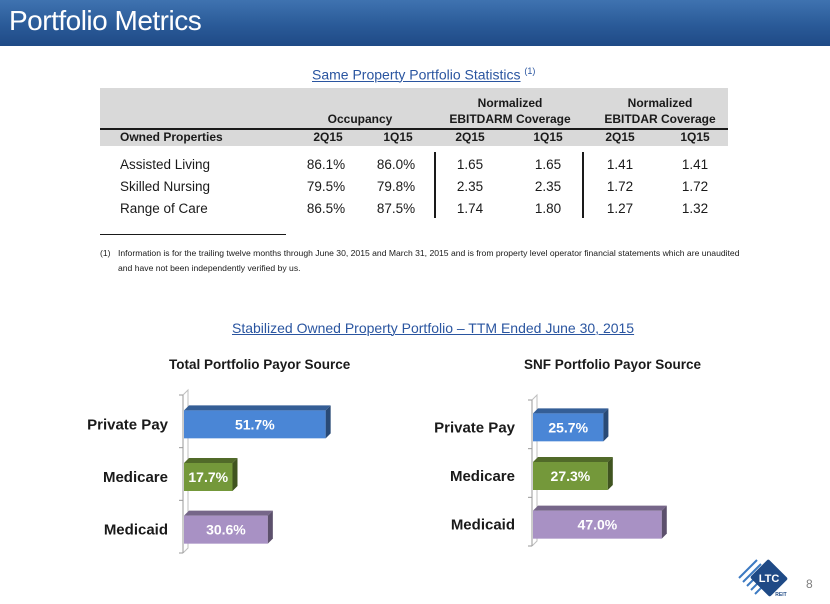 Image resolution: width=830 pixels, height=604 pixels. Describe the element at coordinates (415, 23) in the screenshot. I see `header-bar` at that location.